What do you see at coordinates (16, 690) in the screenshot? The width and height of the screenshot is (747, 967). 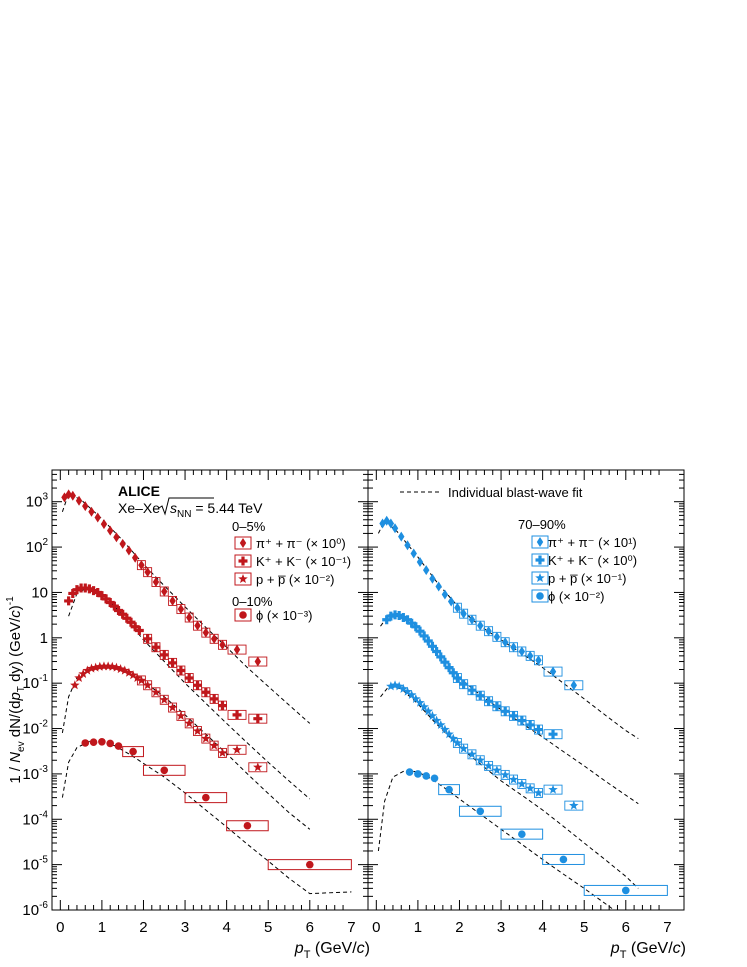 I see `y-axis-label: 1 / Nev dN/(dpT dy) (GeV/c)-1` at bounding box center [16, 690].